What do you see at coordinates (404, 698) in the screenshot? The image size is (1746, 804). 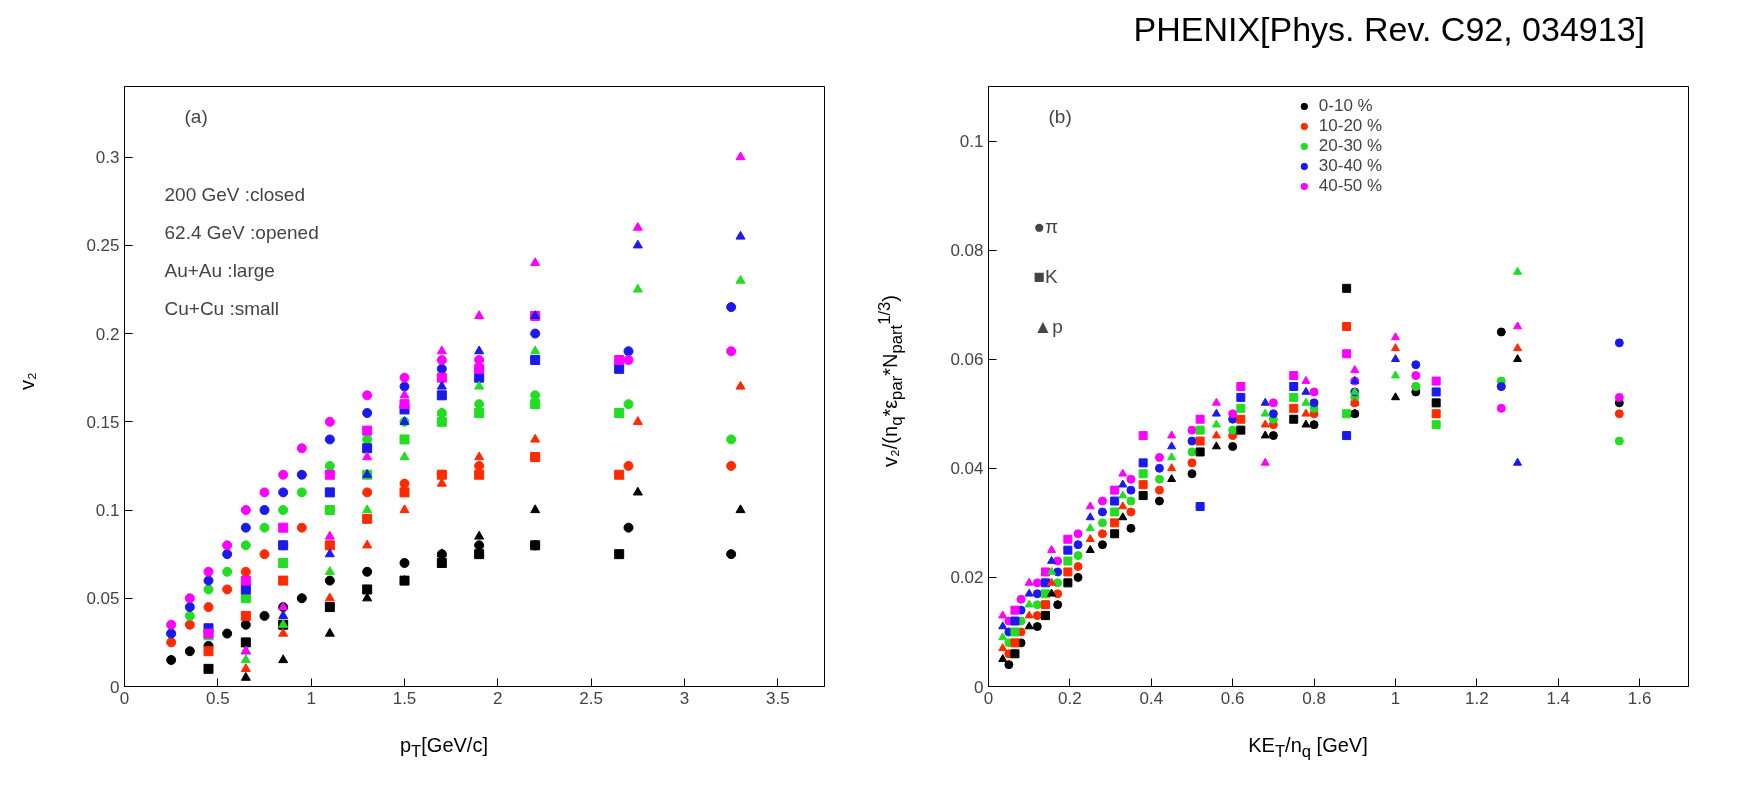 I see `x-tick-label: 1.5` at bounding box center [404, 698].